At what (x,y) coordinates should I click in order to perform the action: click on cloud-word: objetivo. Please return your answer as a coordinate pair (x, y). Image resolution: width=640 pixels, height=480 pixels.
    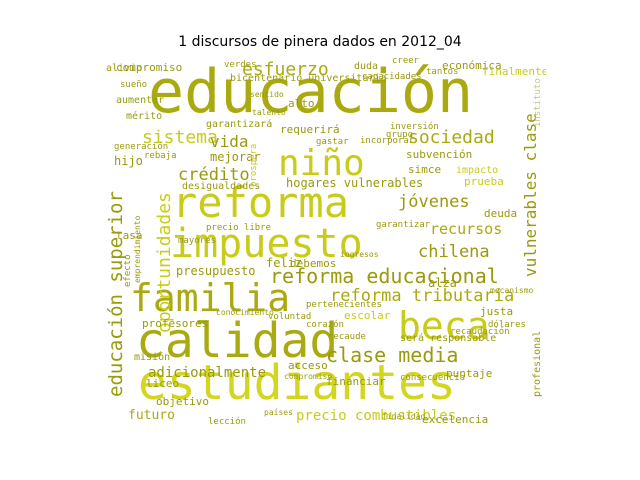
    Looking at the image, I should click on (182, 401).